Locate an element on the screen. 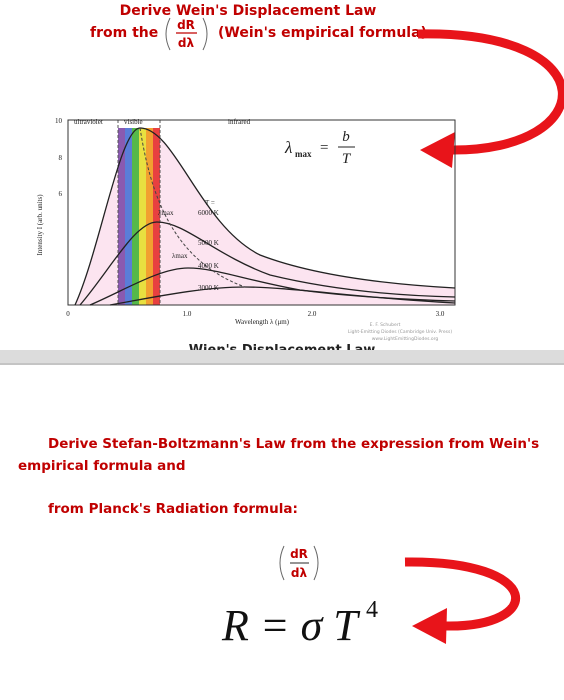 The image size is (564, 700). equals: = is located at coordinates (324, 148).